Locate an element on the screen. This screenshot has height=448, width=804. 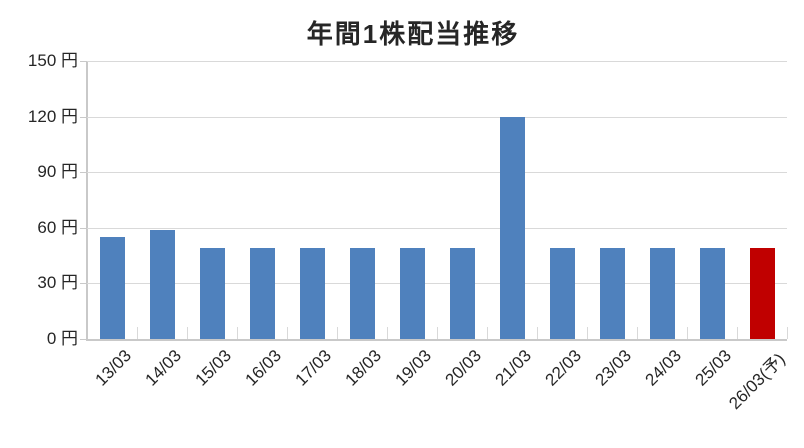
bar-18/03 is located at coordinates (362, 293).